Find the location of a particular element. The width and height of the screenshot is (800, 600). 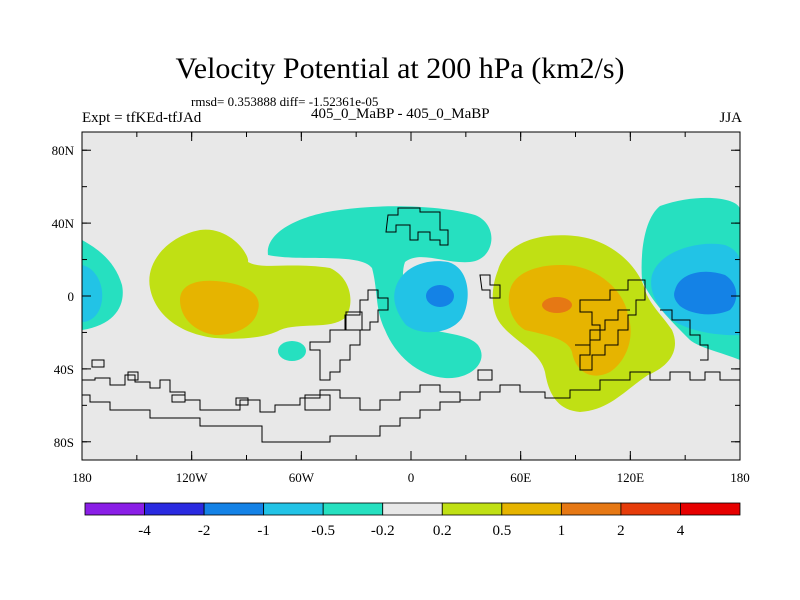

stats-line: rmsd= 0.353888 diff= -1.52361e-05 is located at coordinates (285, 101).